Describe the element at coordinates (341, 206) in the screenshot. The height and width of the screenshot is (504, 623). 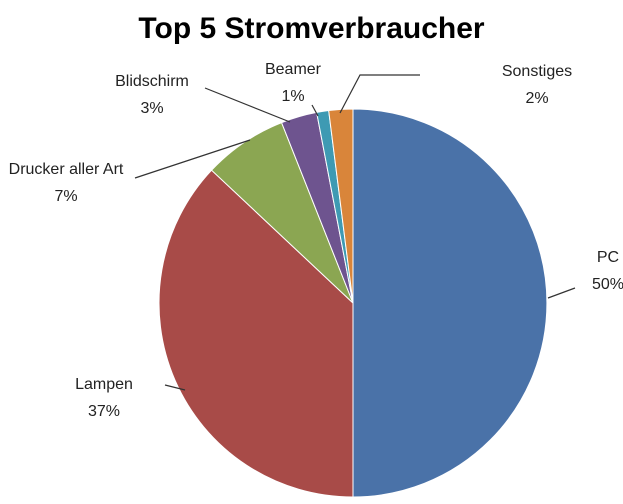
I see `pie-slice` at that location.